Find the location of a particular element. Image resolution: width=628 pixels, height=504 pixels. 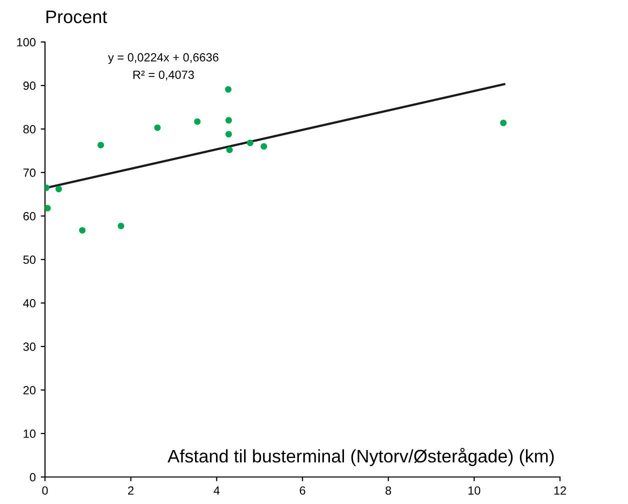

y-tick-label: 20 is located at coordinates (29, 390).